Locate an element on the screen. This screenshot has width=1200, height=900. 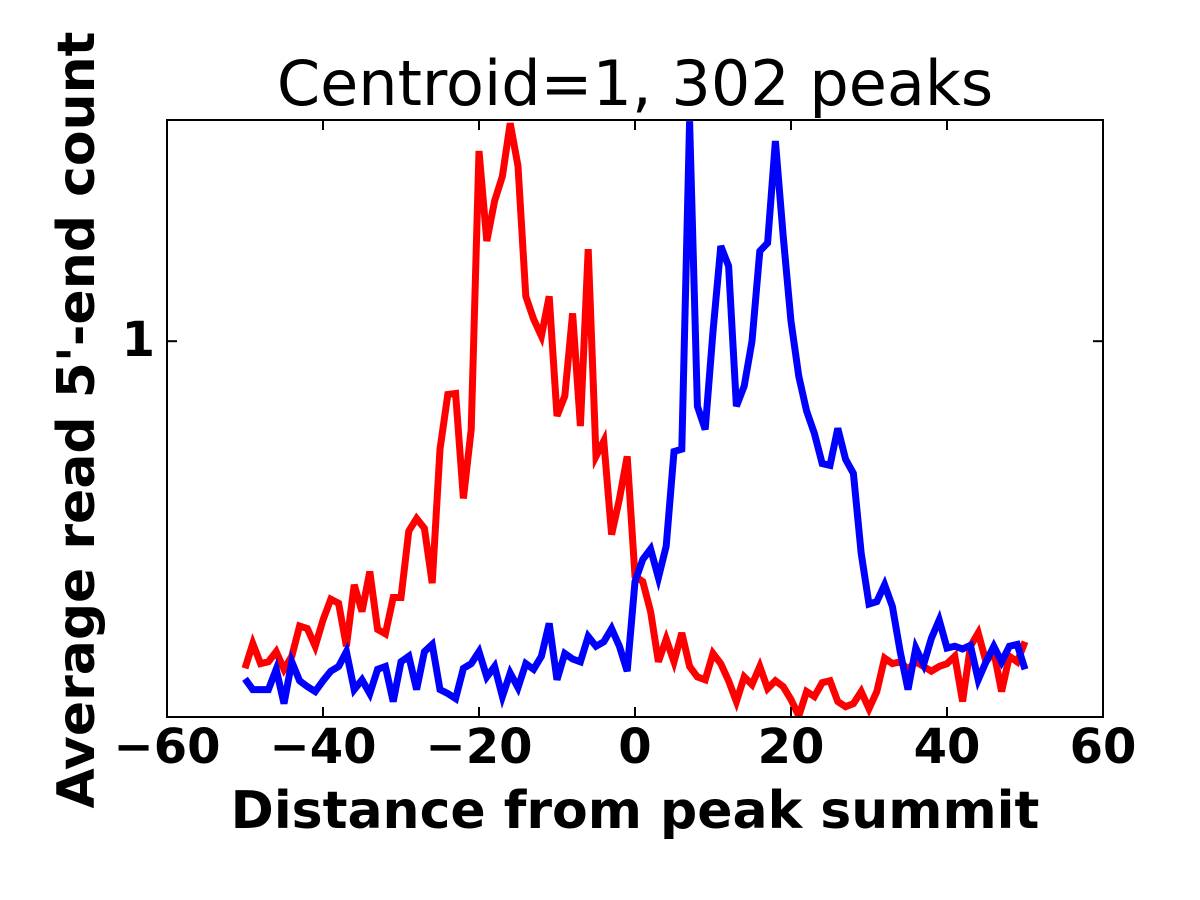
x-tick-label: −60 is located at coordinates (166, 747).